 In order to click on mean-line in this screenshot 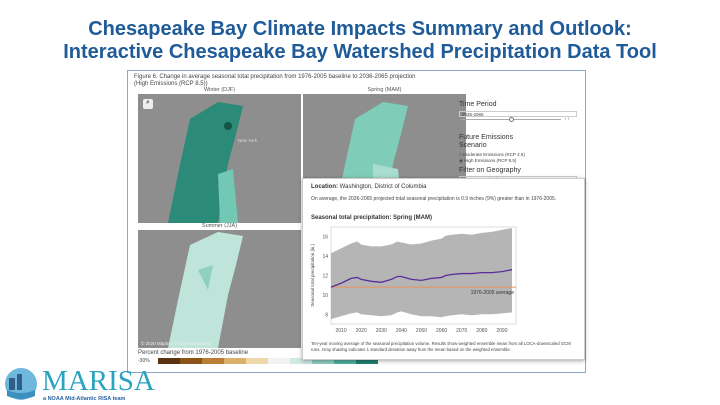, I will do `click(421, 278)`.